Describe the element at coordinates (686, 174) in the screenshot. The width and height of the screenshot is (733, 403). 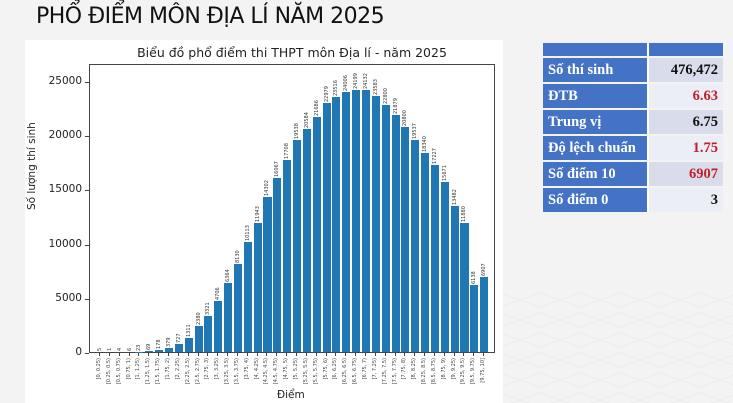
I see `stats-value: 6907` at that location.